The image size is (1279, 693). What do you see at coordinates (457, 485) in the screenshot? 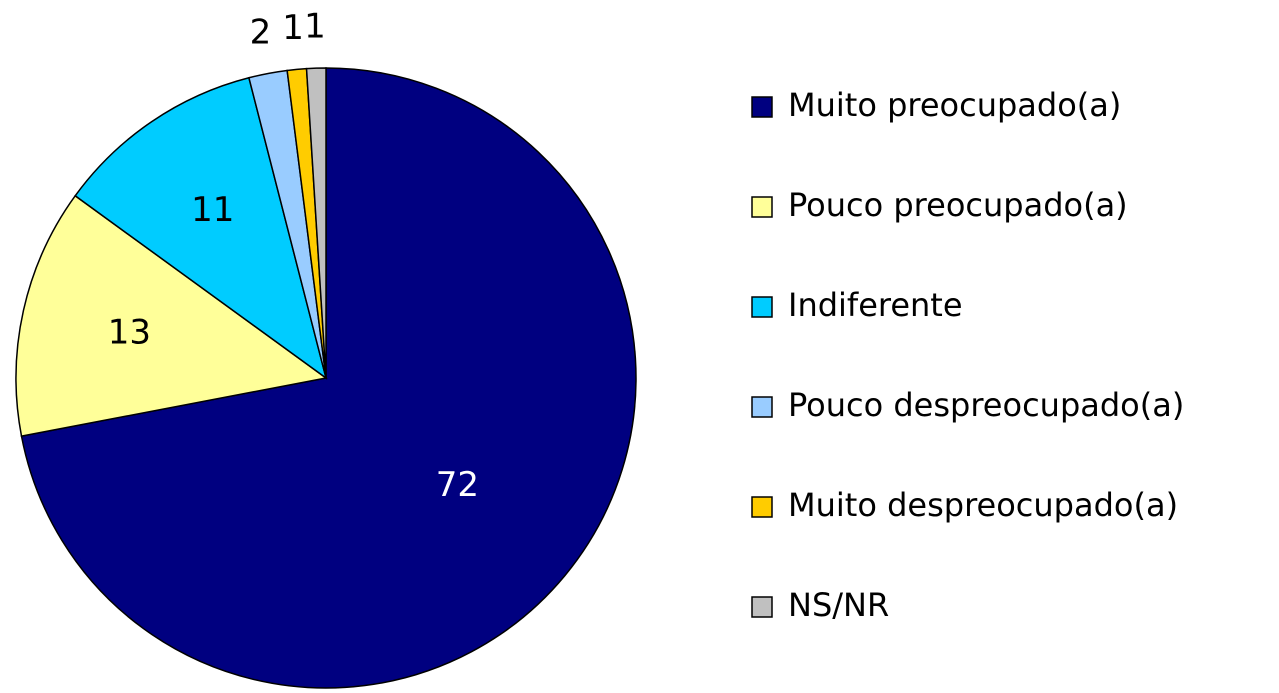
I see `data-label: 72` at bounding box center [457, 485].